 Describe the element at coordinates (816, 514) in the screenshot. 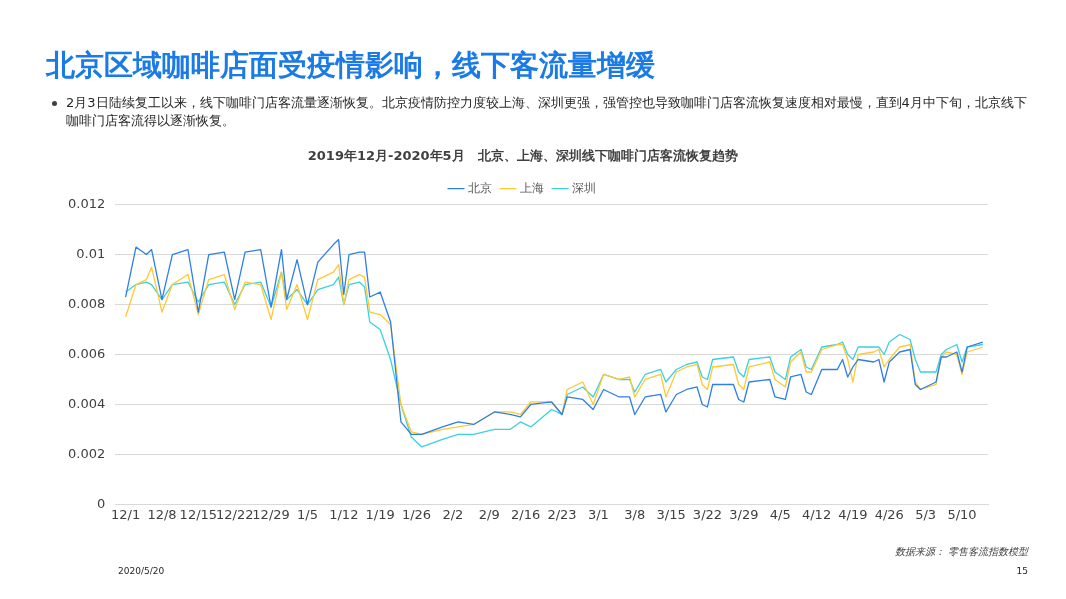

I see `x-tick-label: 4/12` at that location.